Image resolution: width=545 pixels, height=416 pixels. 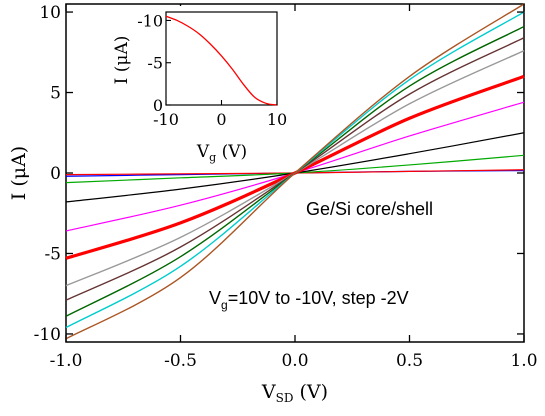 I want to click on main-x-tick-label-3: 0.5, so click(x=409, y=361).